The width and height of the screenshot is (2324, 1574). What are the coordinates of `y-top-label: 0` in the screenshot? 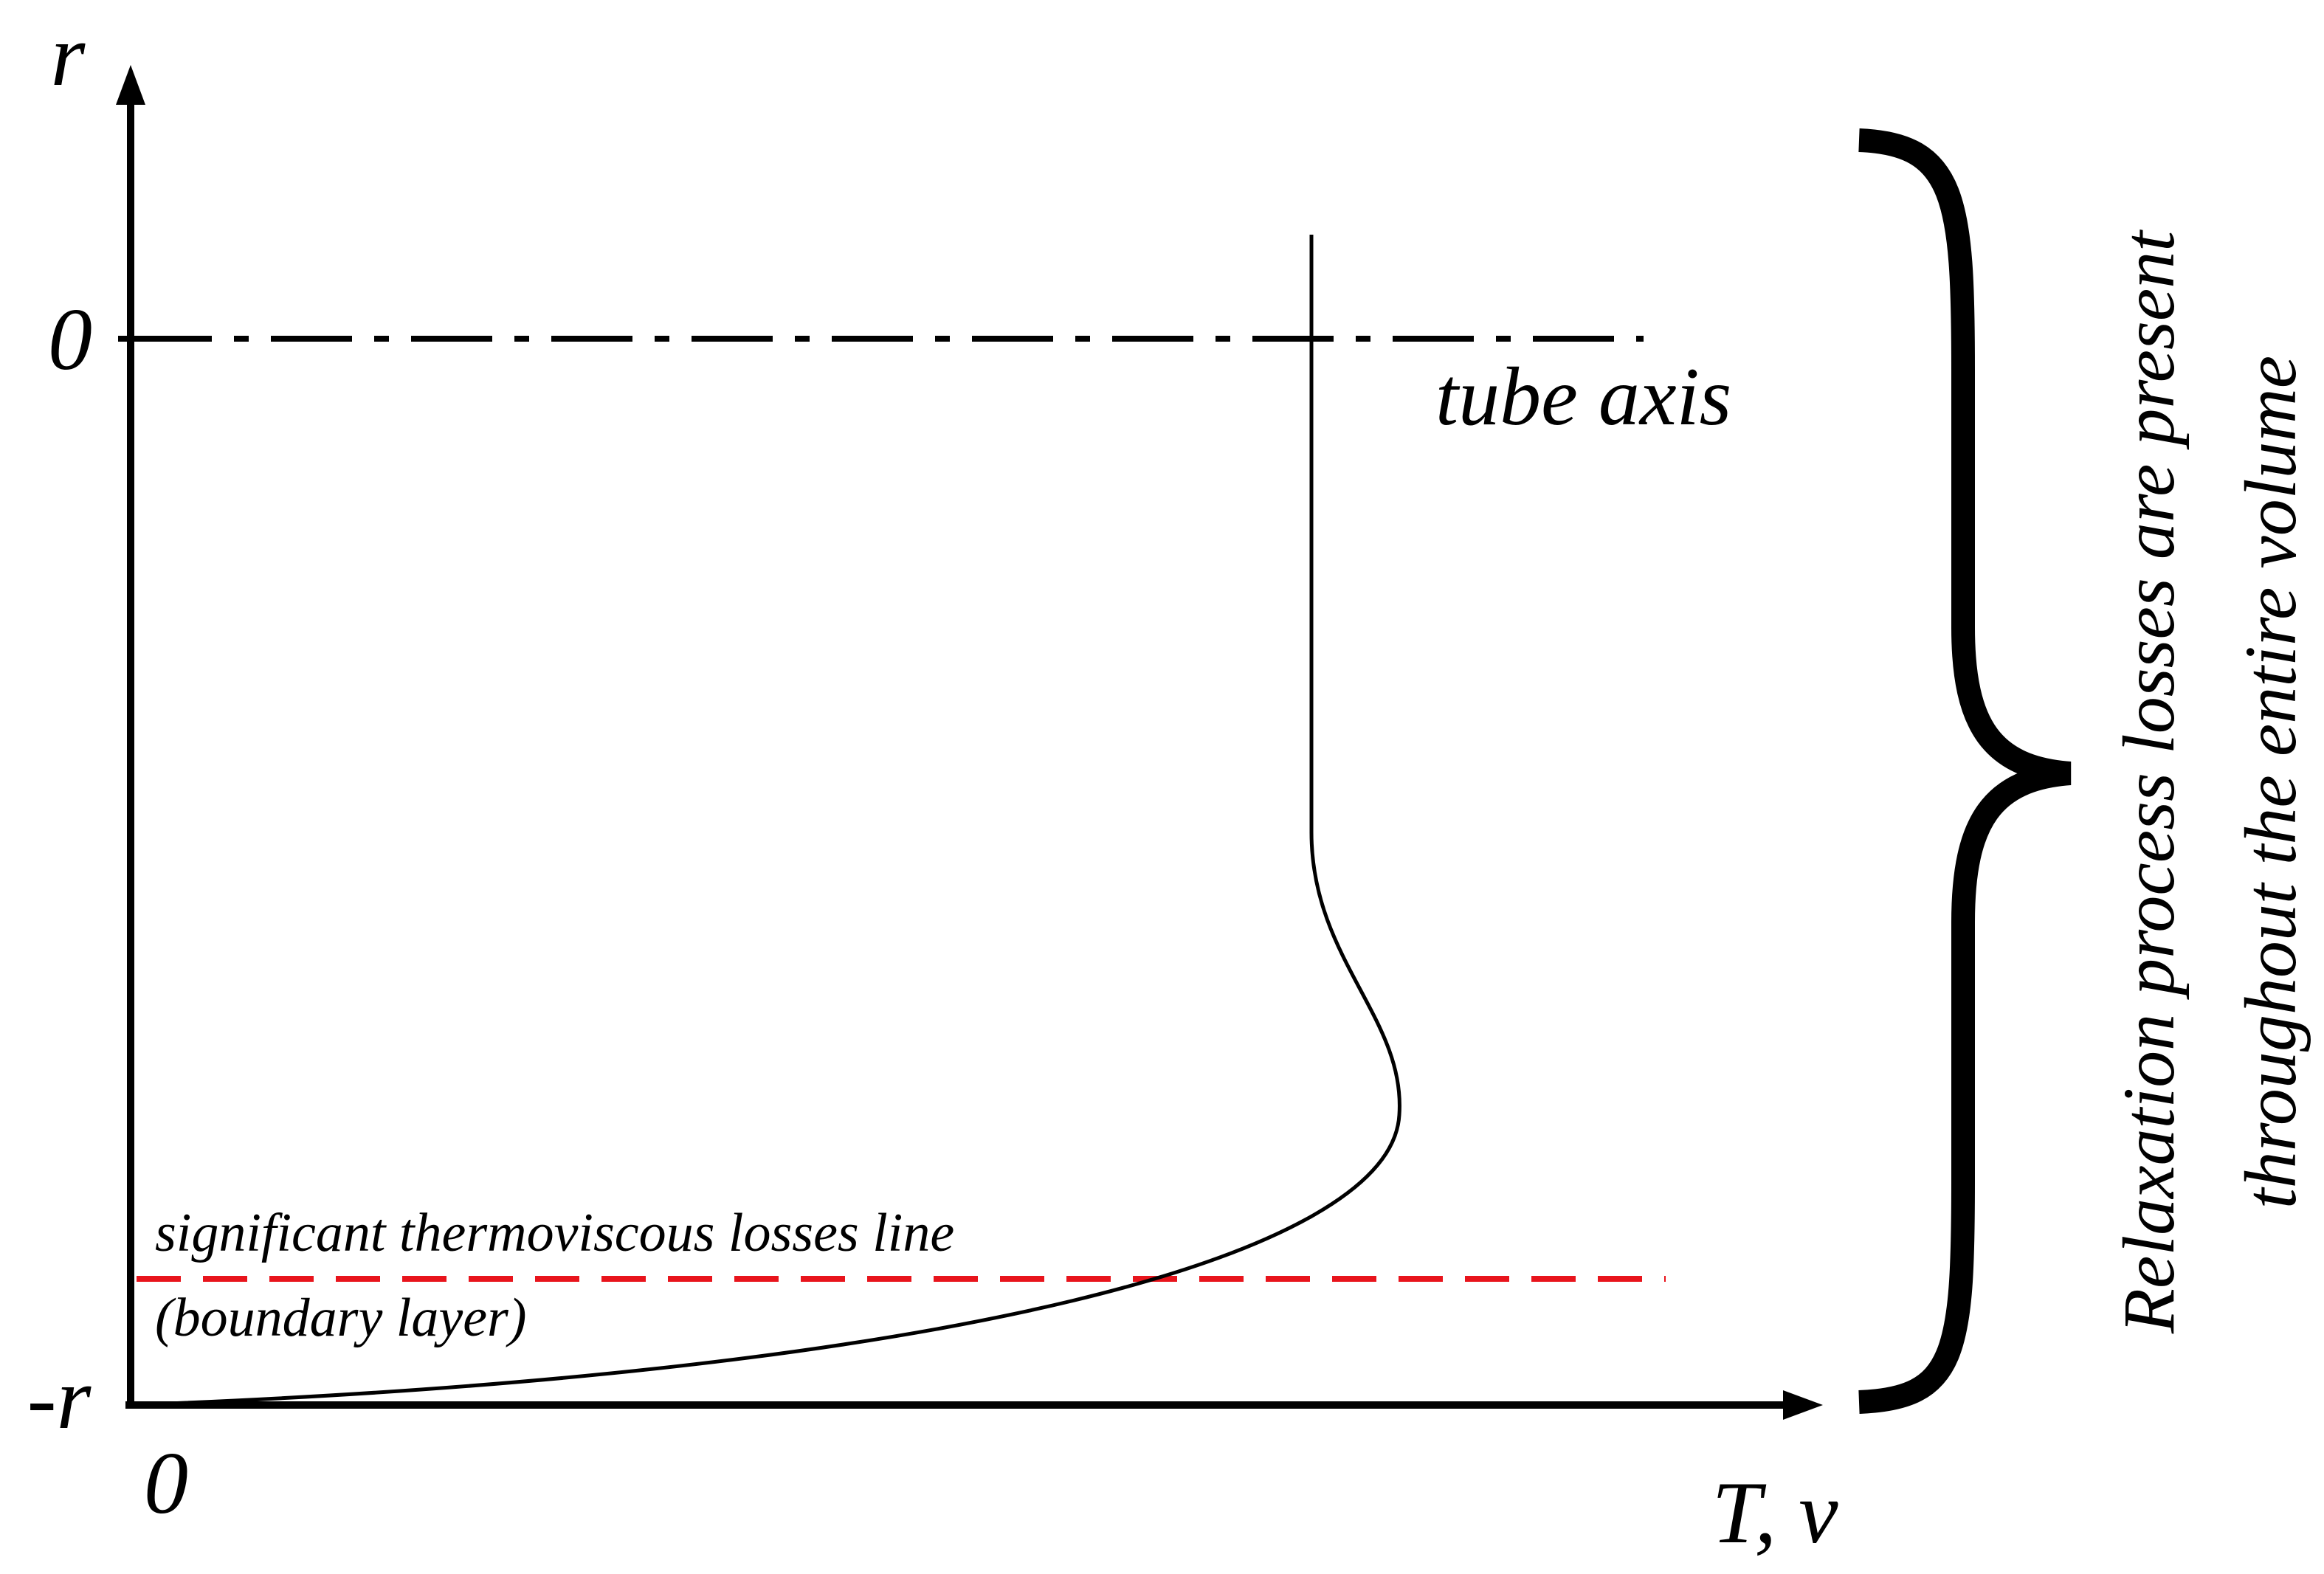 It's located at (70, 339).